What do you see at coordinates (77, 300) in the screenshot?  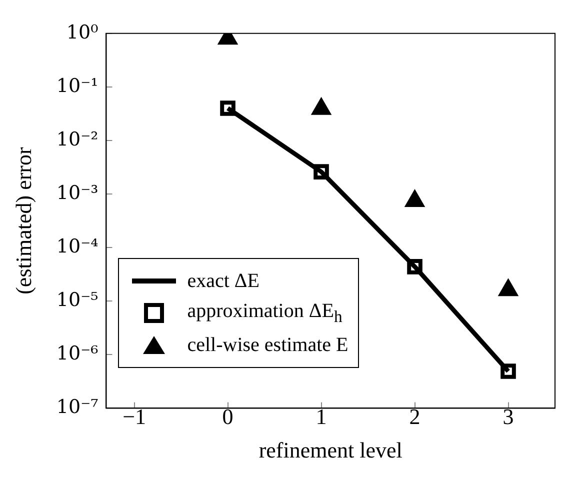 I see `y-tick-label: 10⁻⁵` at bounding box center [77, 300].